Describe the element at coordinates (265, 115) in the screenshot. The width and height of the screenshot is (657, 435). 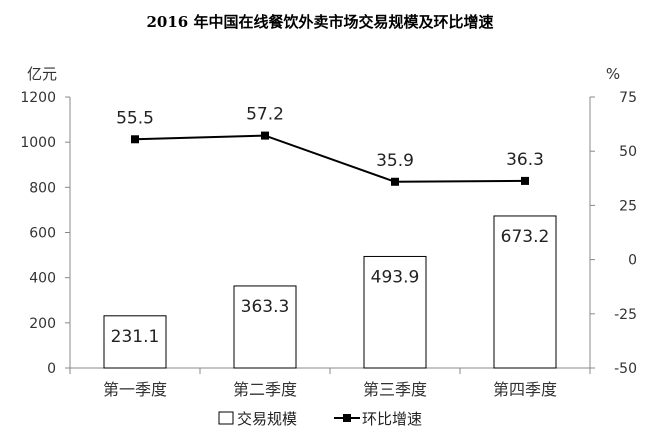
I see `line-value-label: 57.2` at that location.